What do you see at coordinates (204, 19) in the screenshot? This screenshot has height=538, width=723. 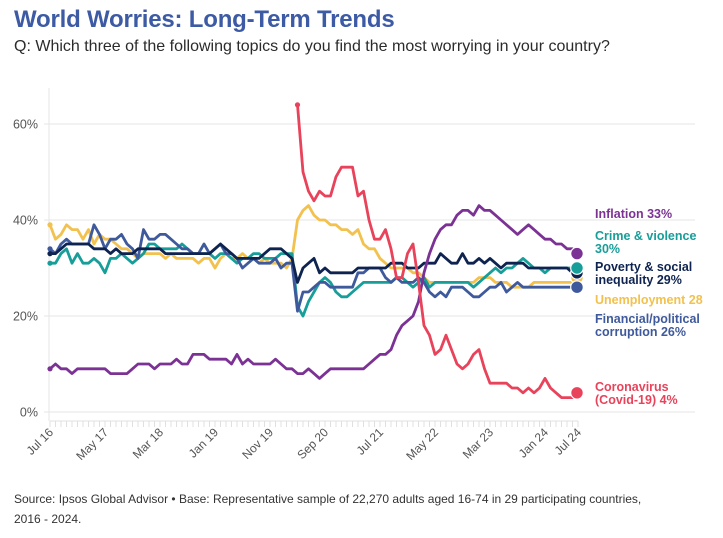 I see `chart-title: World Worries: Long-Term Trends` at bounding box center [204, 19].